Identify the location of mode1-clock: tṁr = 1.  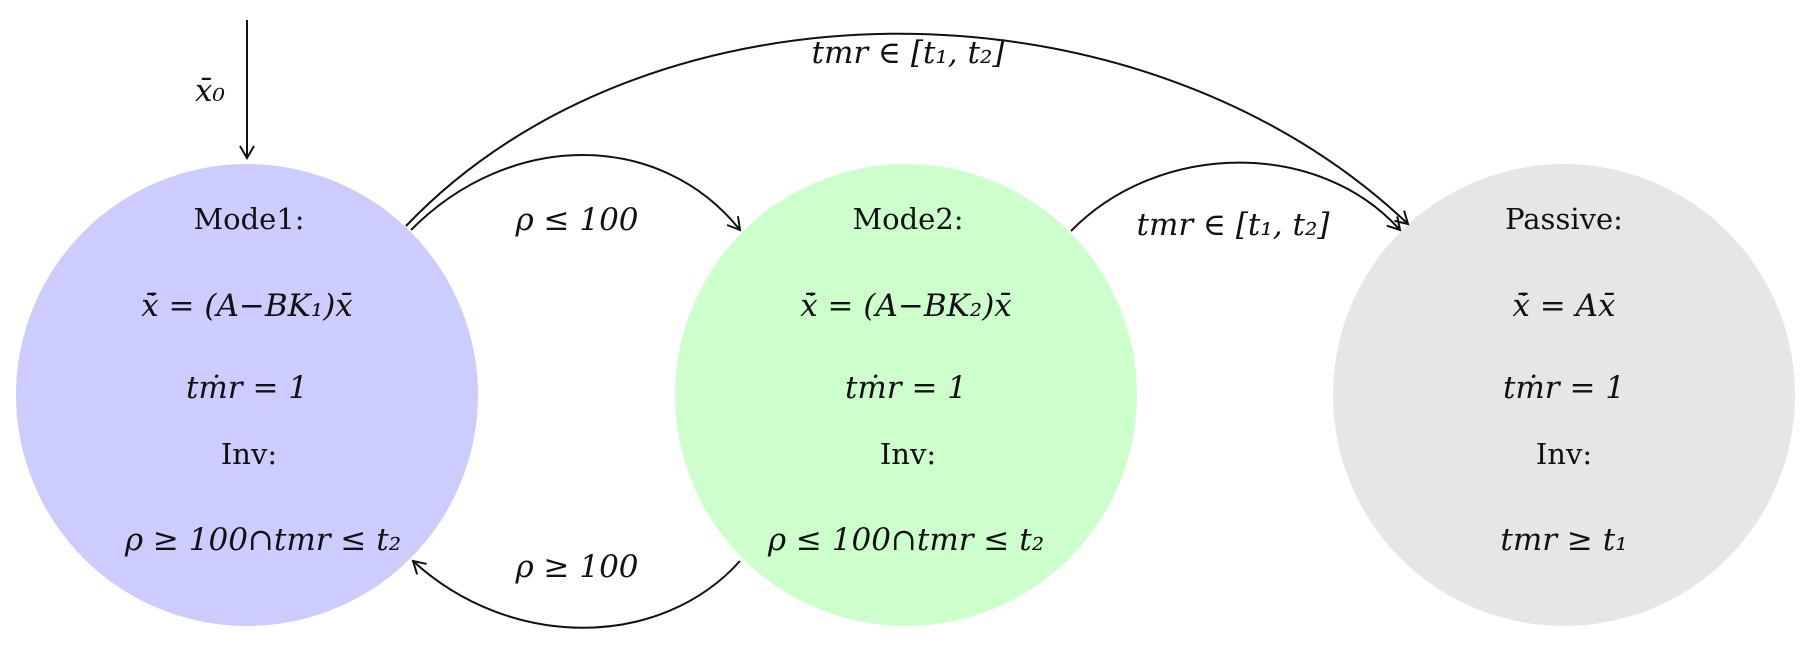
(247, 388).